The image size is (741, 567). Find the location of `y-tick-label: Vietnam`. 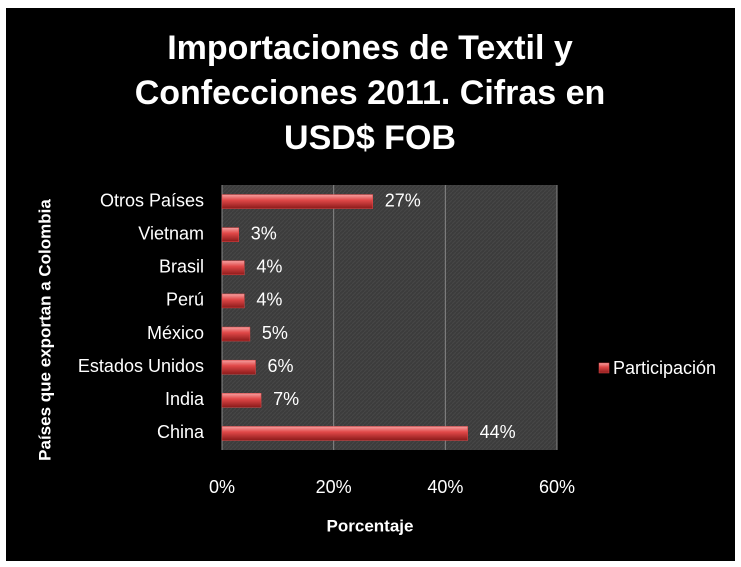

y-tick-label: Vietnam is located at coordinates (171, 233).